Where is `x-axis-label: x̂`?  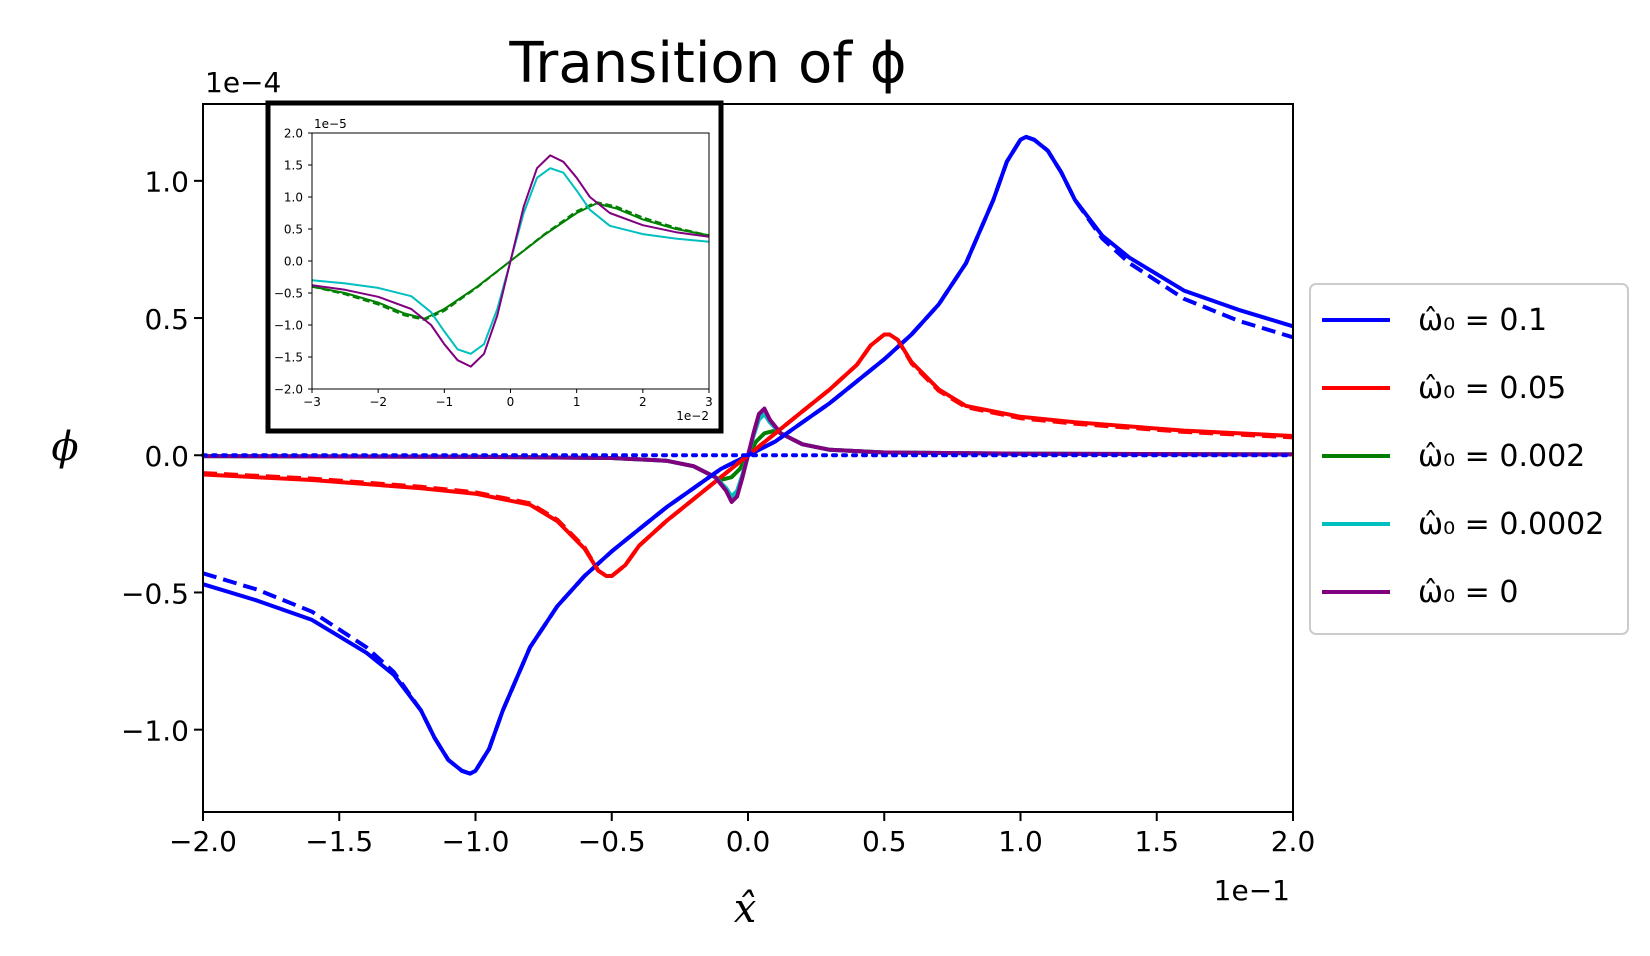
x-axis-label: x̂ is located at coordinates (745, 909).